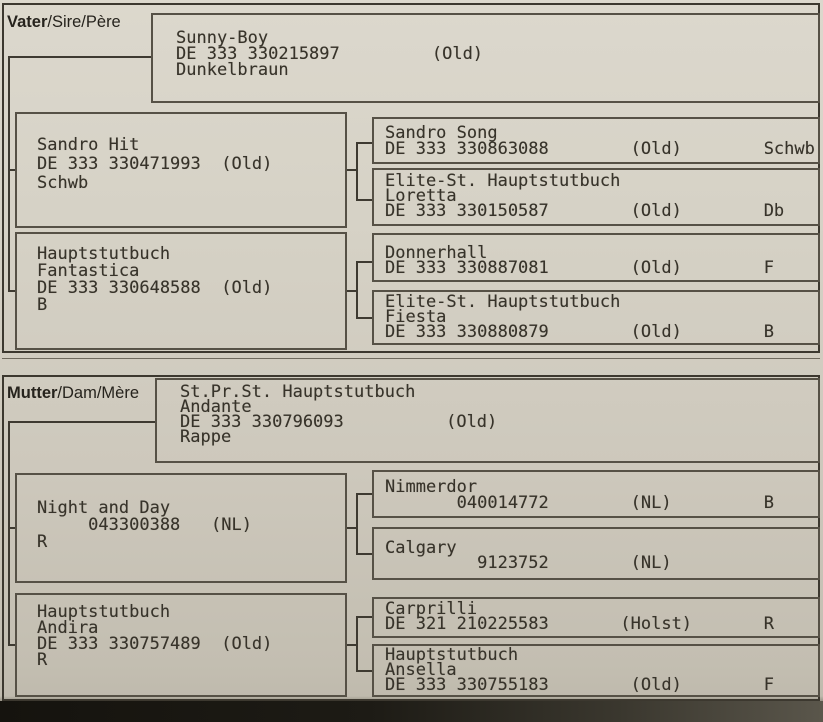 The image size is (823, 722). I want to click on pedigree-box-sire-father: Sandro Hit DE 333 330471993 (Old) Schwb, so click(181, 170).